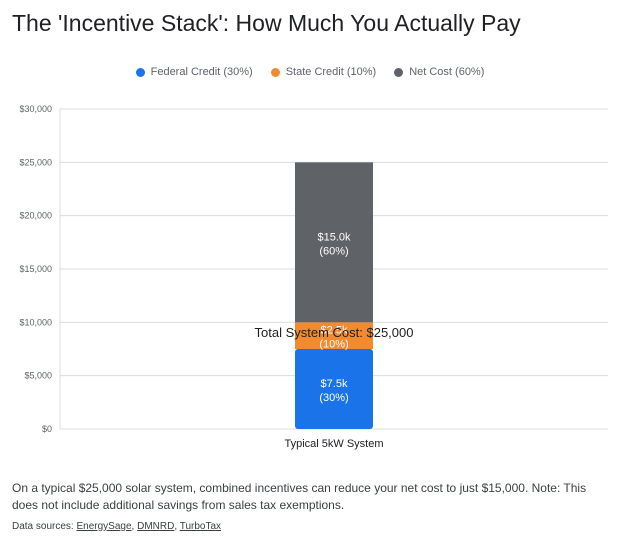  Describe the element at coordinates (333, 251) in the screenshot. I see `data-label-percent: (60%)` at that location.